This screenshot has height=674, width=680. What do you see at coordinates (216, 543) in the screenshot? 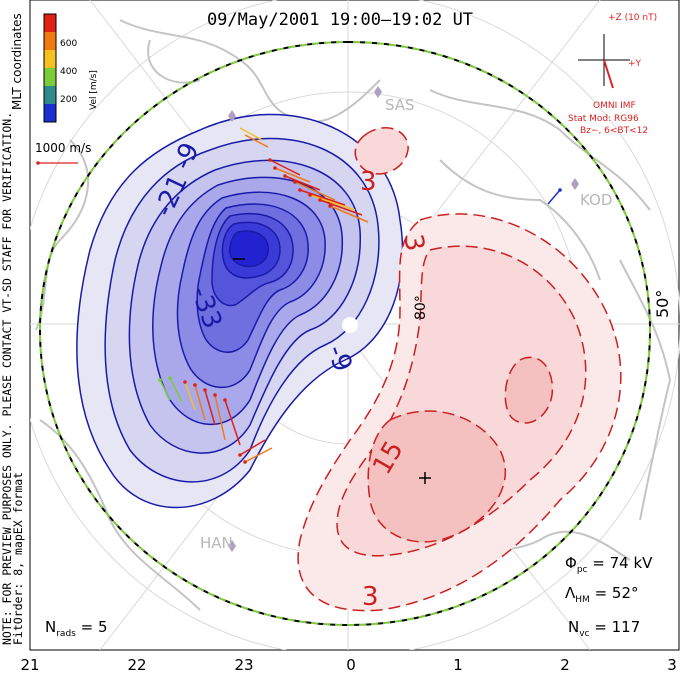
I see `radar-label-han: HAN` at bounding box center [216, 543].